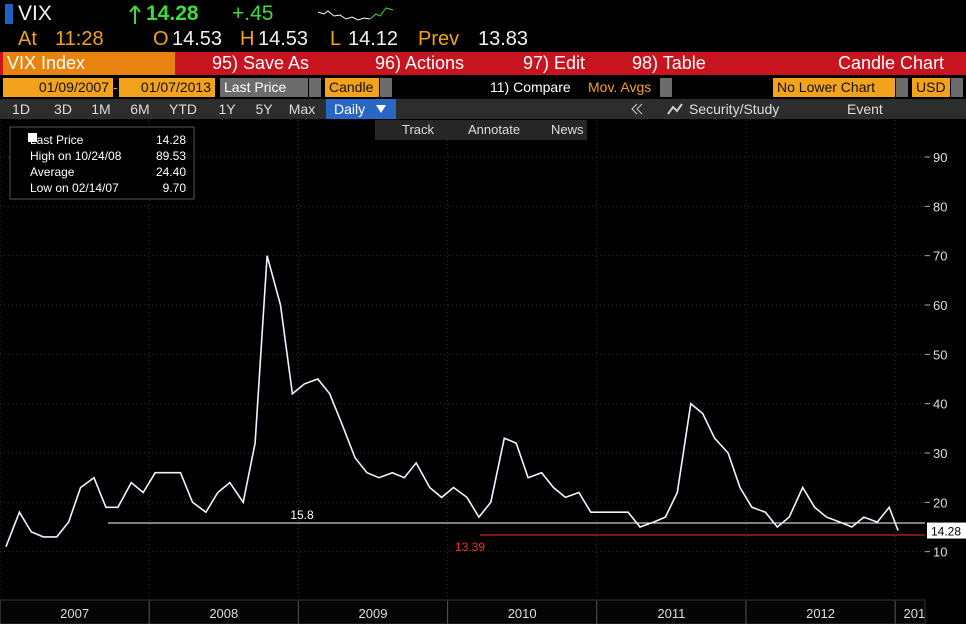 The image size is (966, 624). Describe the element at coordinates (554, 63) in the screenshot. I see `edit-button: 97) Edit` at that location.